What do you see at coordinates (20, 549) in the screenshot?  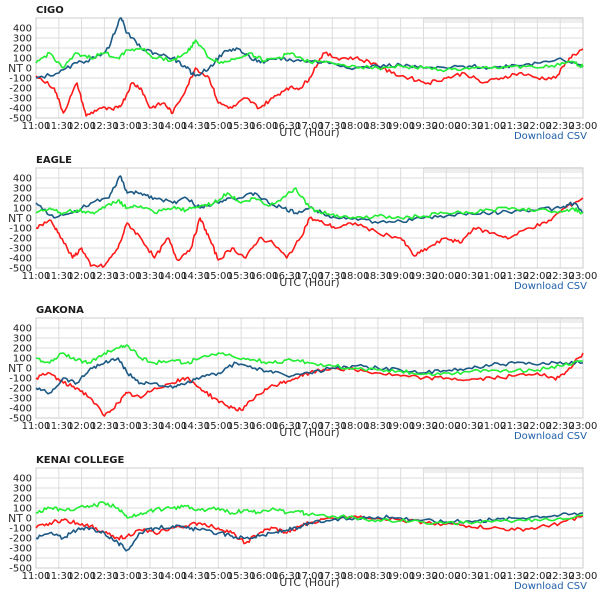 I see `y-tick-label: -300` at bounding box center [20, 549].